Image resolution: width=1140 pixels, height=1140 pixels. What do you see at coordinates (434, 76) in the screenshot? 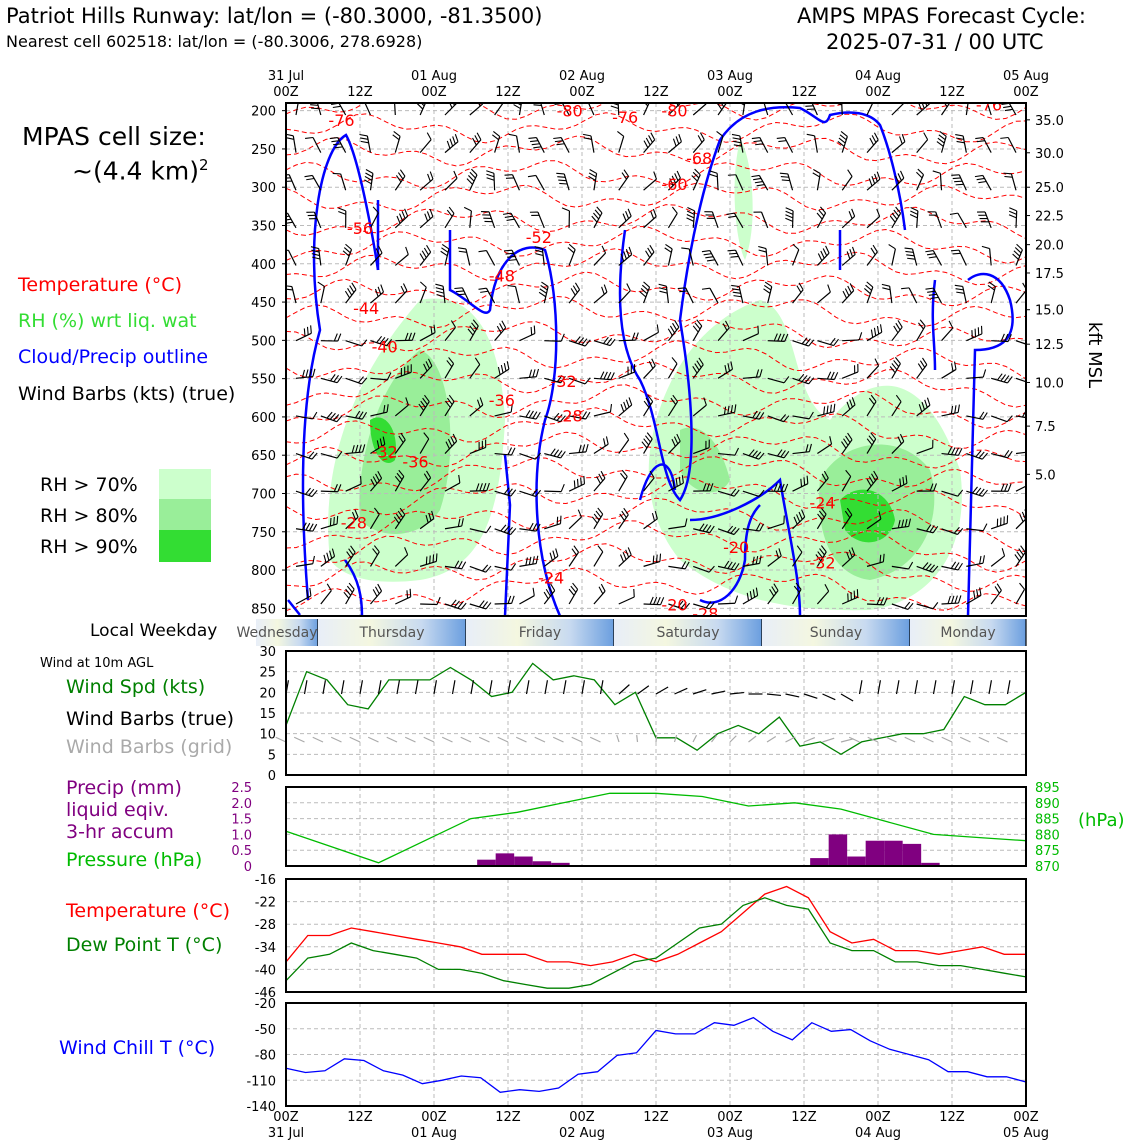
I see `top-date-label: 01 Aug` at bounding box center [434, 76].